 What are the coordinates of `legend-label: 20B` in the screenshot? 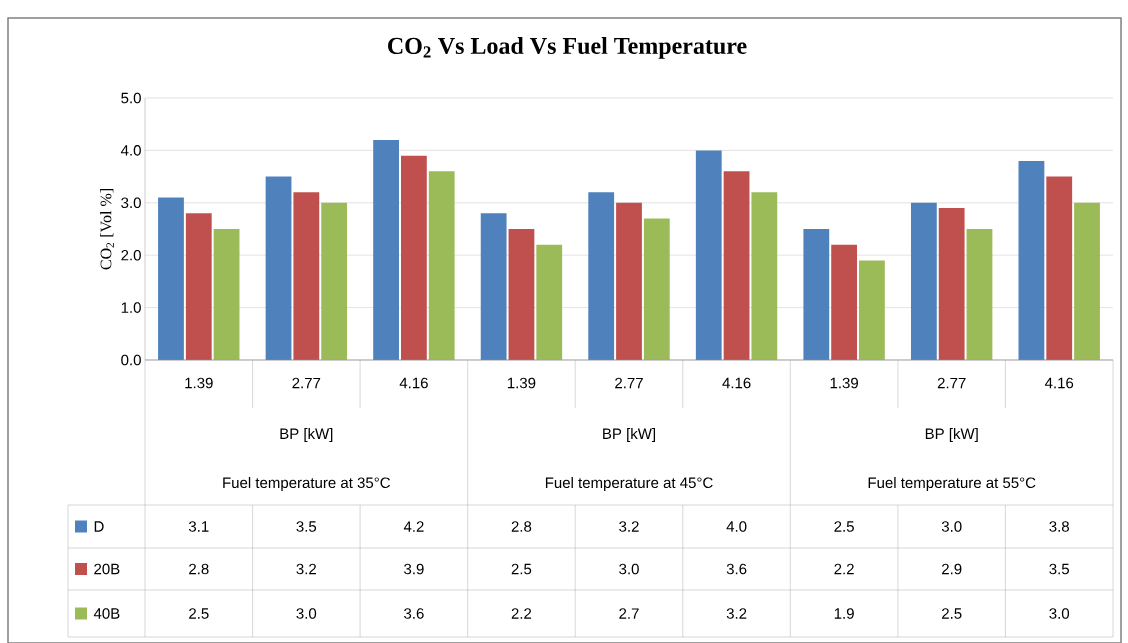 It's located at (107, 569).